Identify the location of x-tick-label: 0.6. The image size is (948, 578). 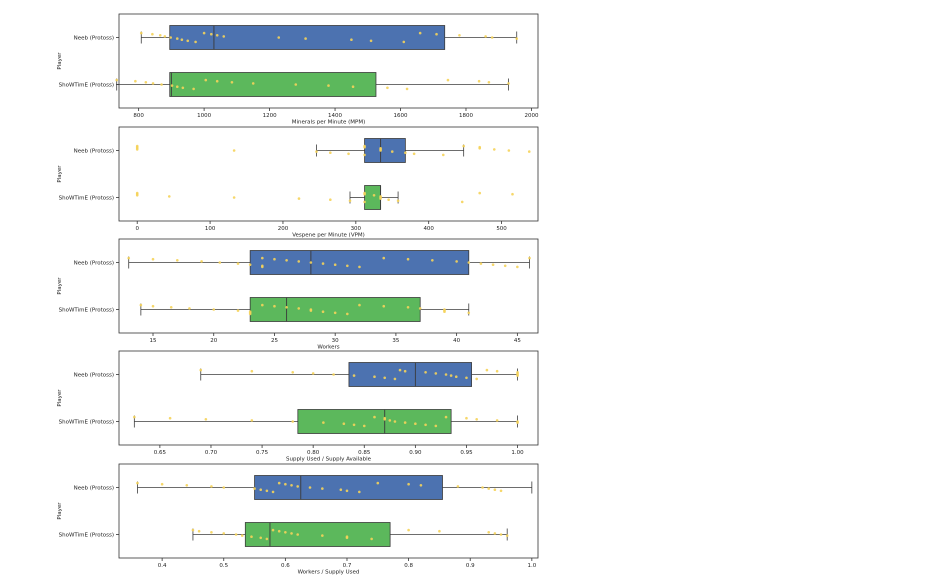
(285, 566).